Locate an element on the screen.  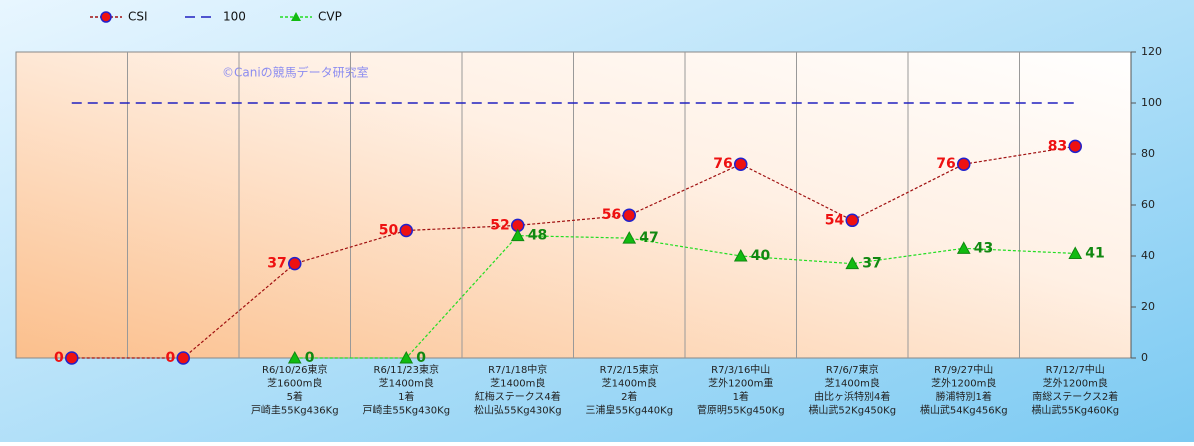
x-tick-label: 芝1600m良 is located at coordinates (294, 383).